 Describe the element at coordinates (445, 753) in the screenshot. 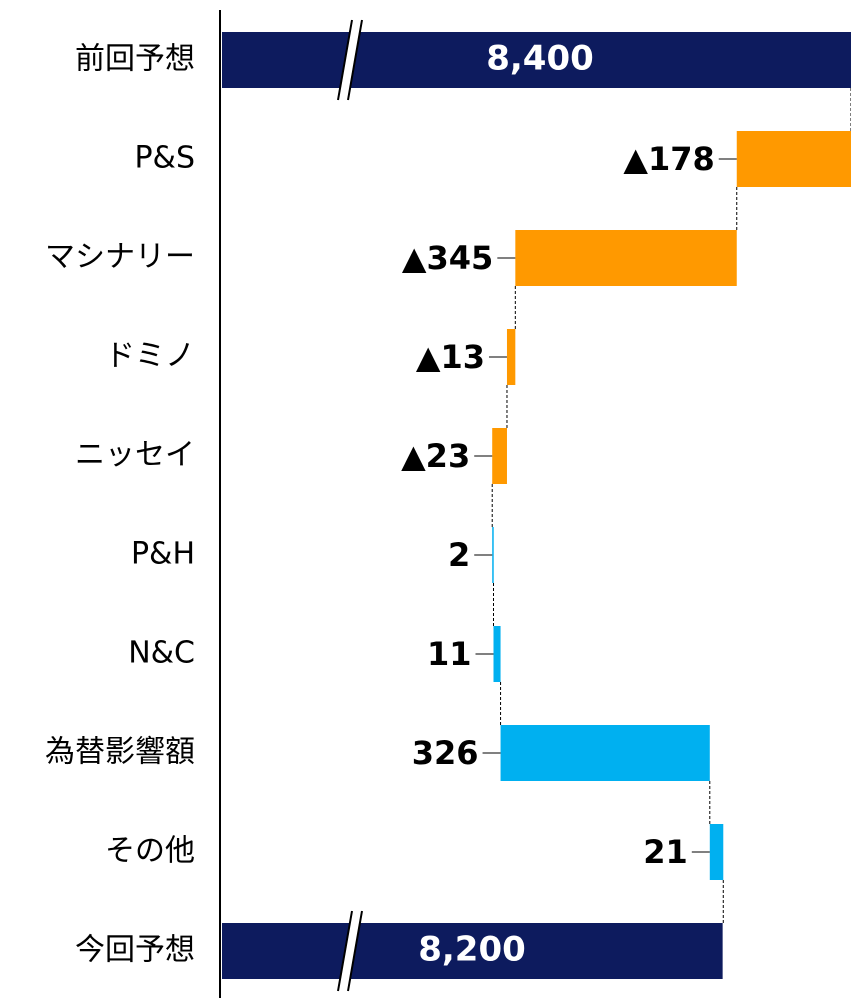

I see `value-label: 326` at that location.